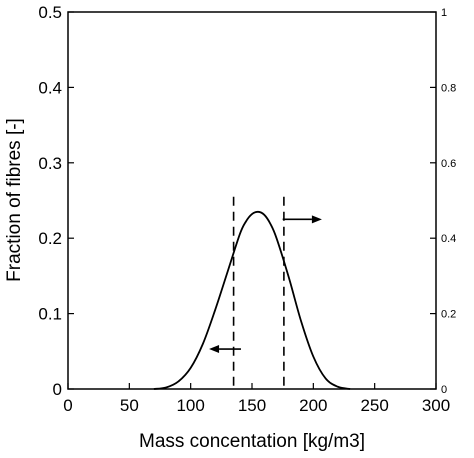  I want to click on x-tick-label: 100, so click(190, 405).